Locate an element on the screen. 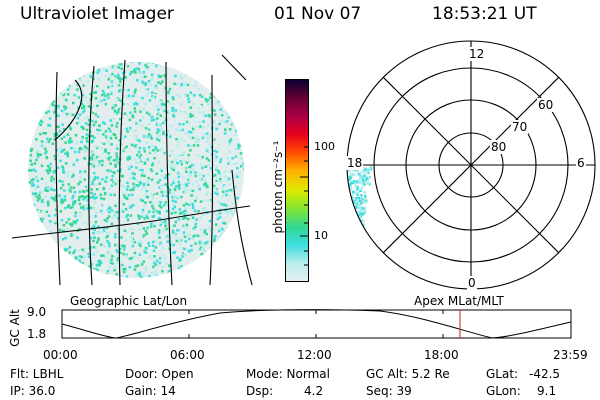 The height and width of the screenshot is (400, 600). observation-time: 18:53:21 UT is located at coordinates (484, 14).